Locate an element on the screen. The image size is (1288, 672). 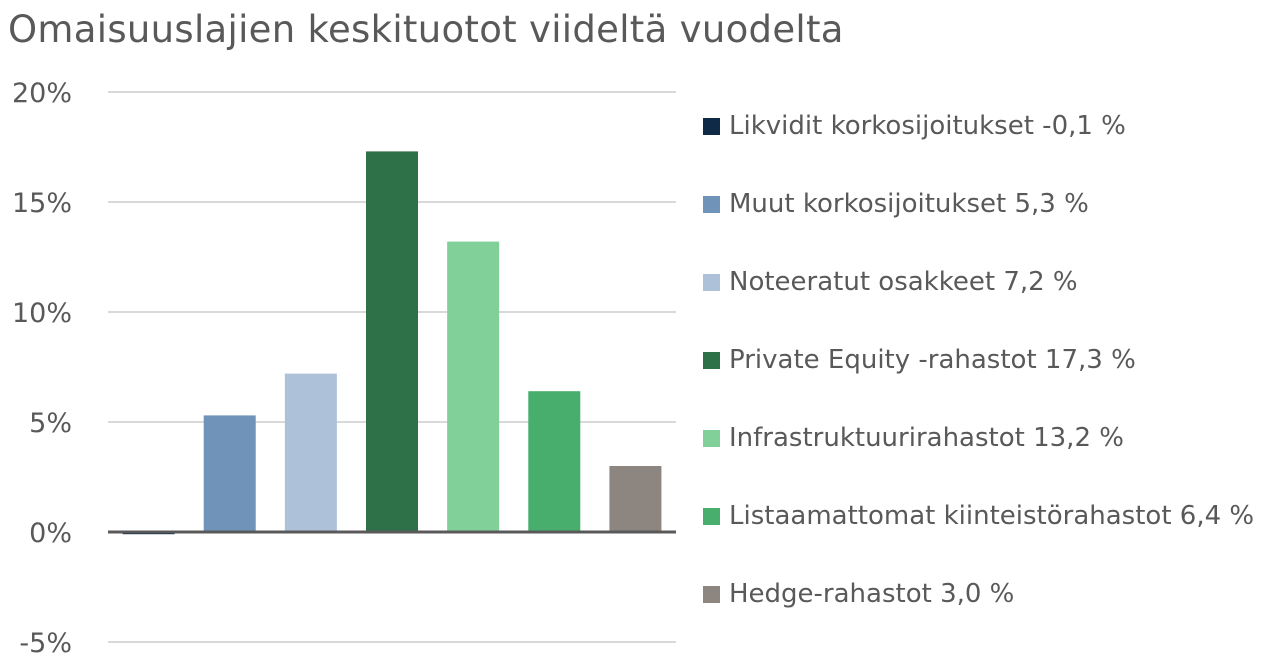
legend-item: Noteeratut osakkeet 7,2 % is located at coordinates (890, 282).